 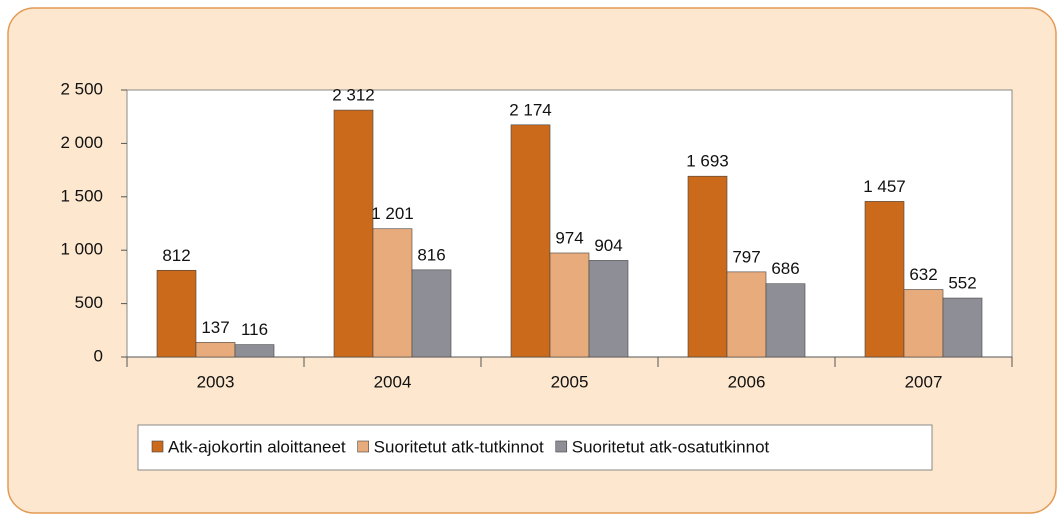 What do you see at coordinates (89, 302) in the screenshot?
I see `y-tick-label: 500` at bounding box center [89, 302].